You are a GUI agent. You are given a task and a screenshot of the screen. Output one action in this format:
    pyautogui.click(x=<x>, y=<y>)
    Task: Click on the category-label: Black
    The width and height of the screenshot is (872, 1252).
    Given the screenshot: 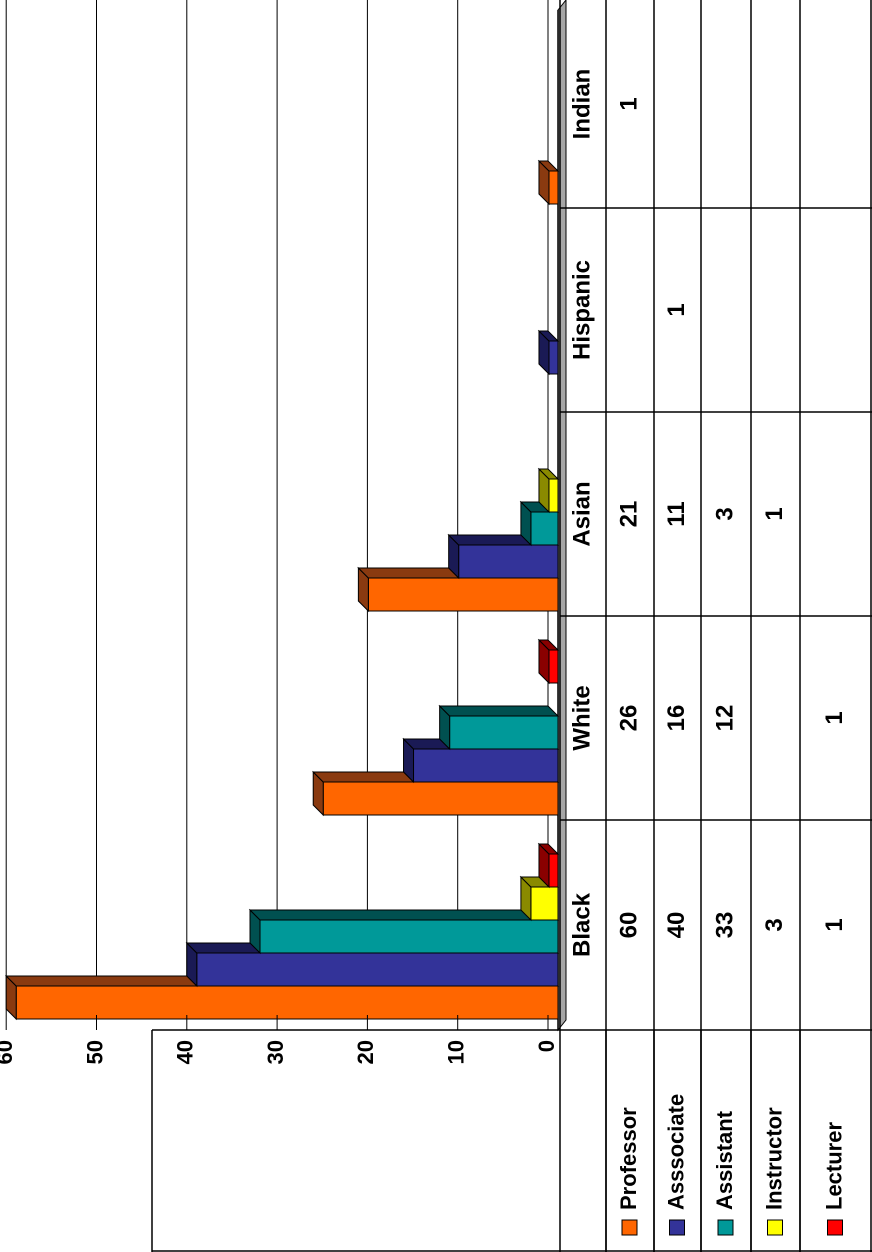 What is the action you would take?
    pyautogui.click(x=581, y=924)
    